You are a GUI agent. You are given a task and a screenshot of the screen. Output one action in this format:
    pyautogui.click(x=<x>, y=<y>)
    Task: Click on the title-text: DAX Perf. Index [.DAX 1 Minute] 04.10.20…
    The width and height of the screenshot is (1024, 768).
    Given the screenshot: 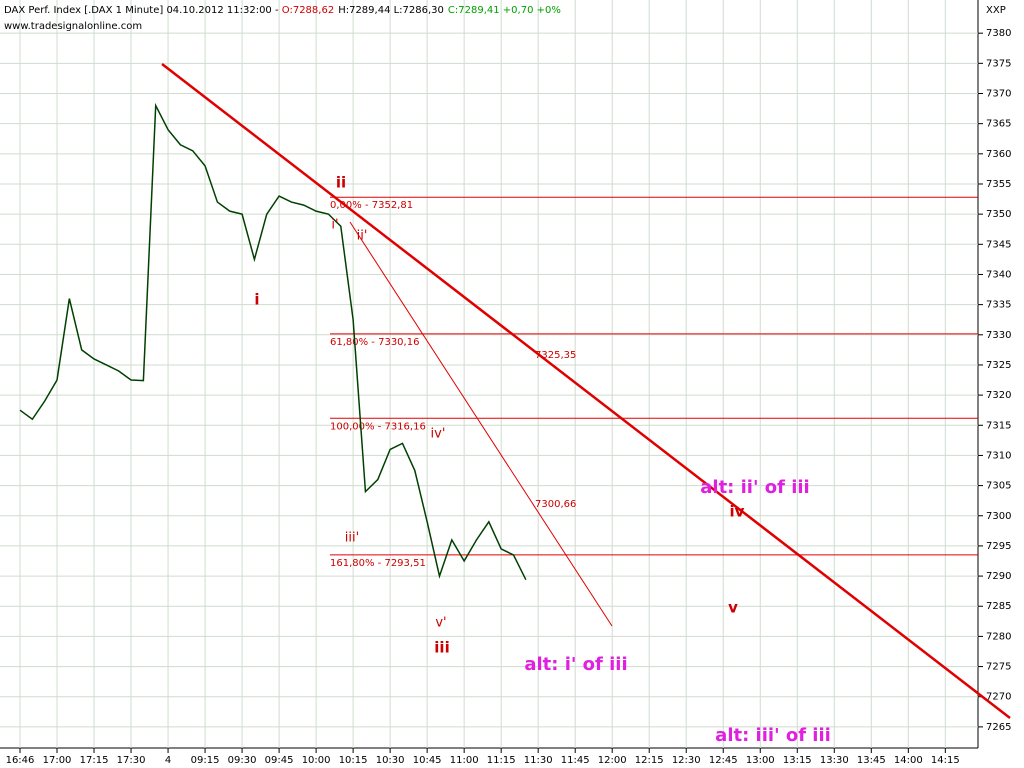 What is the action you would take?
    pyautogui.click(x=143, y=10)
    